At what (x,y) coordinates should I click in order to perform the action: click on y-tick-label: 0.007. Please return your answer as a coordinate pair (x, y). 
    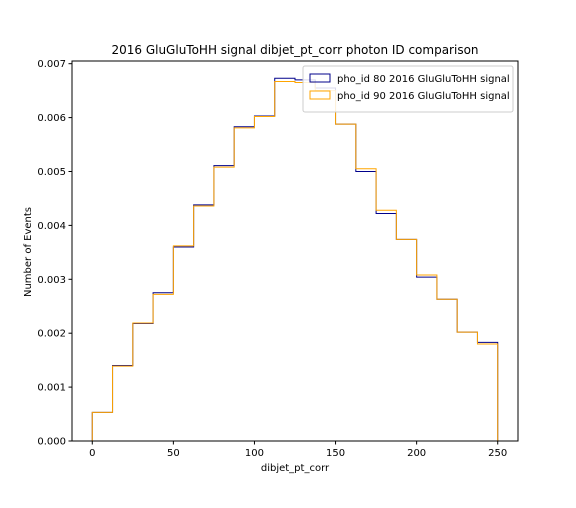
    Looking at the image, I should click on (51, 64).